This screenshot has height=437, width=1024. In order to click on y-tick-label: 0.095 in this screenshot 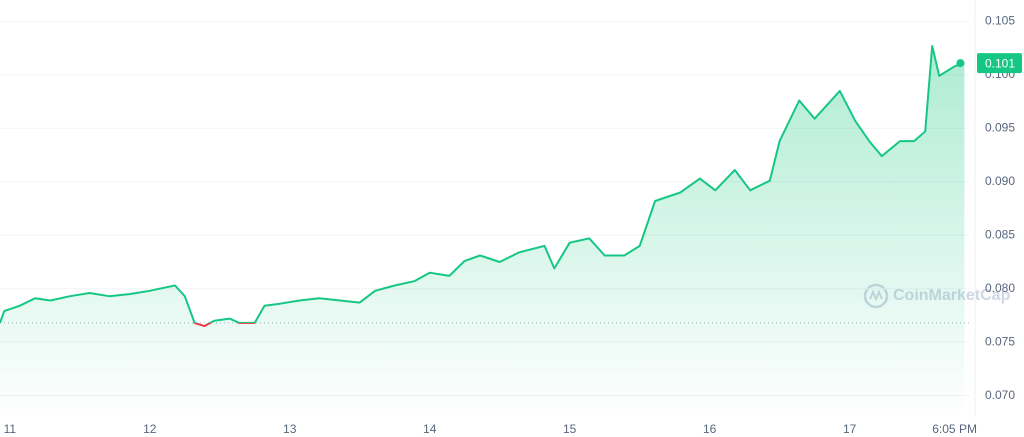, I will do `click(1000, 127)`.